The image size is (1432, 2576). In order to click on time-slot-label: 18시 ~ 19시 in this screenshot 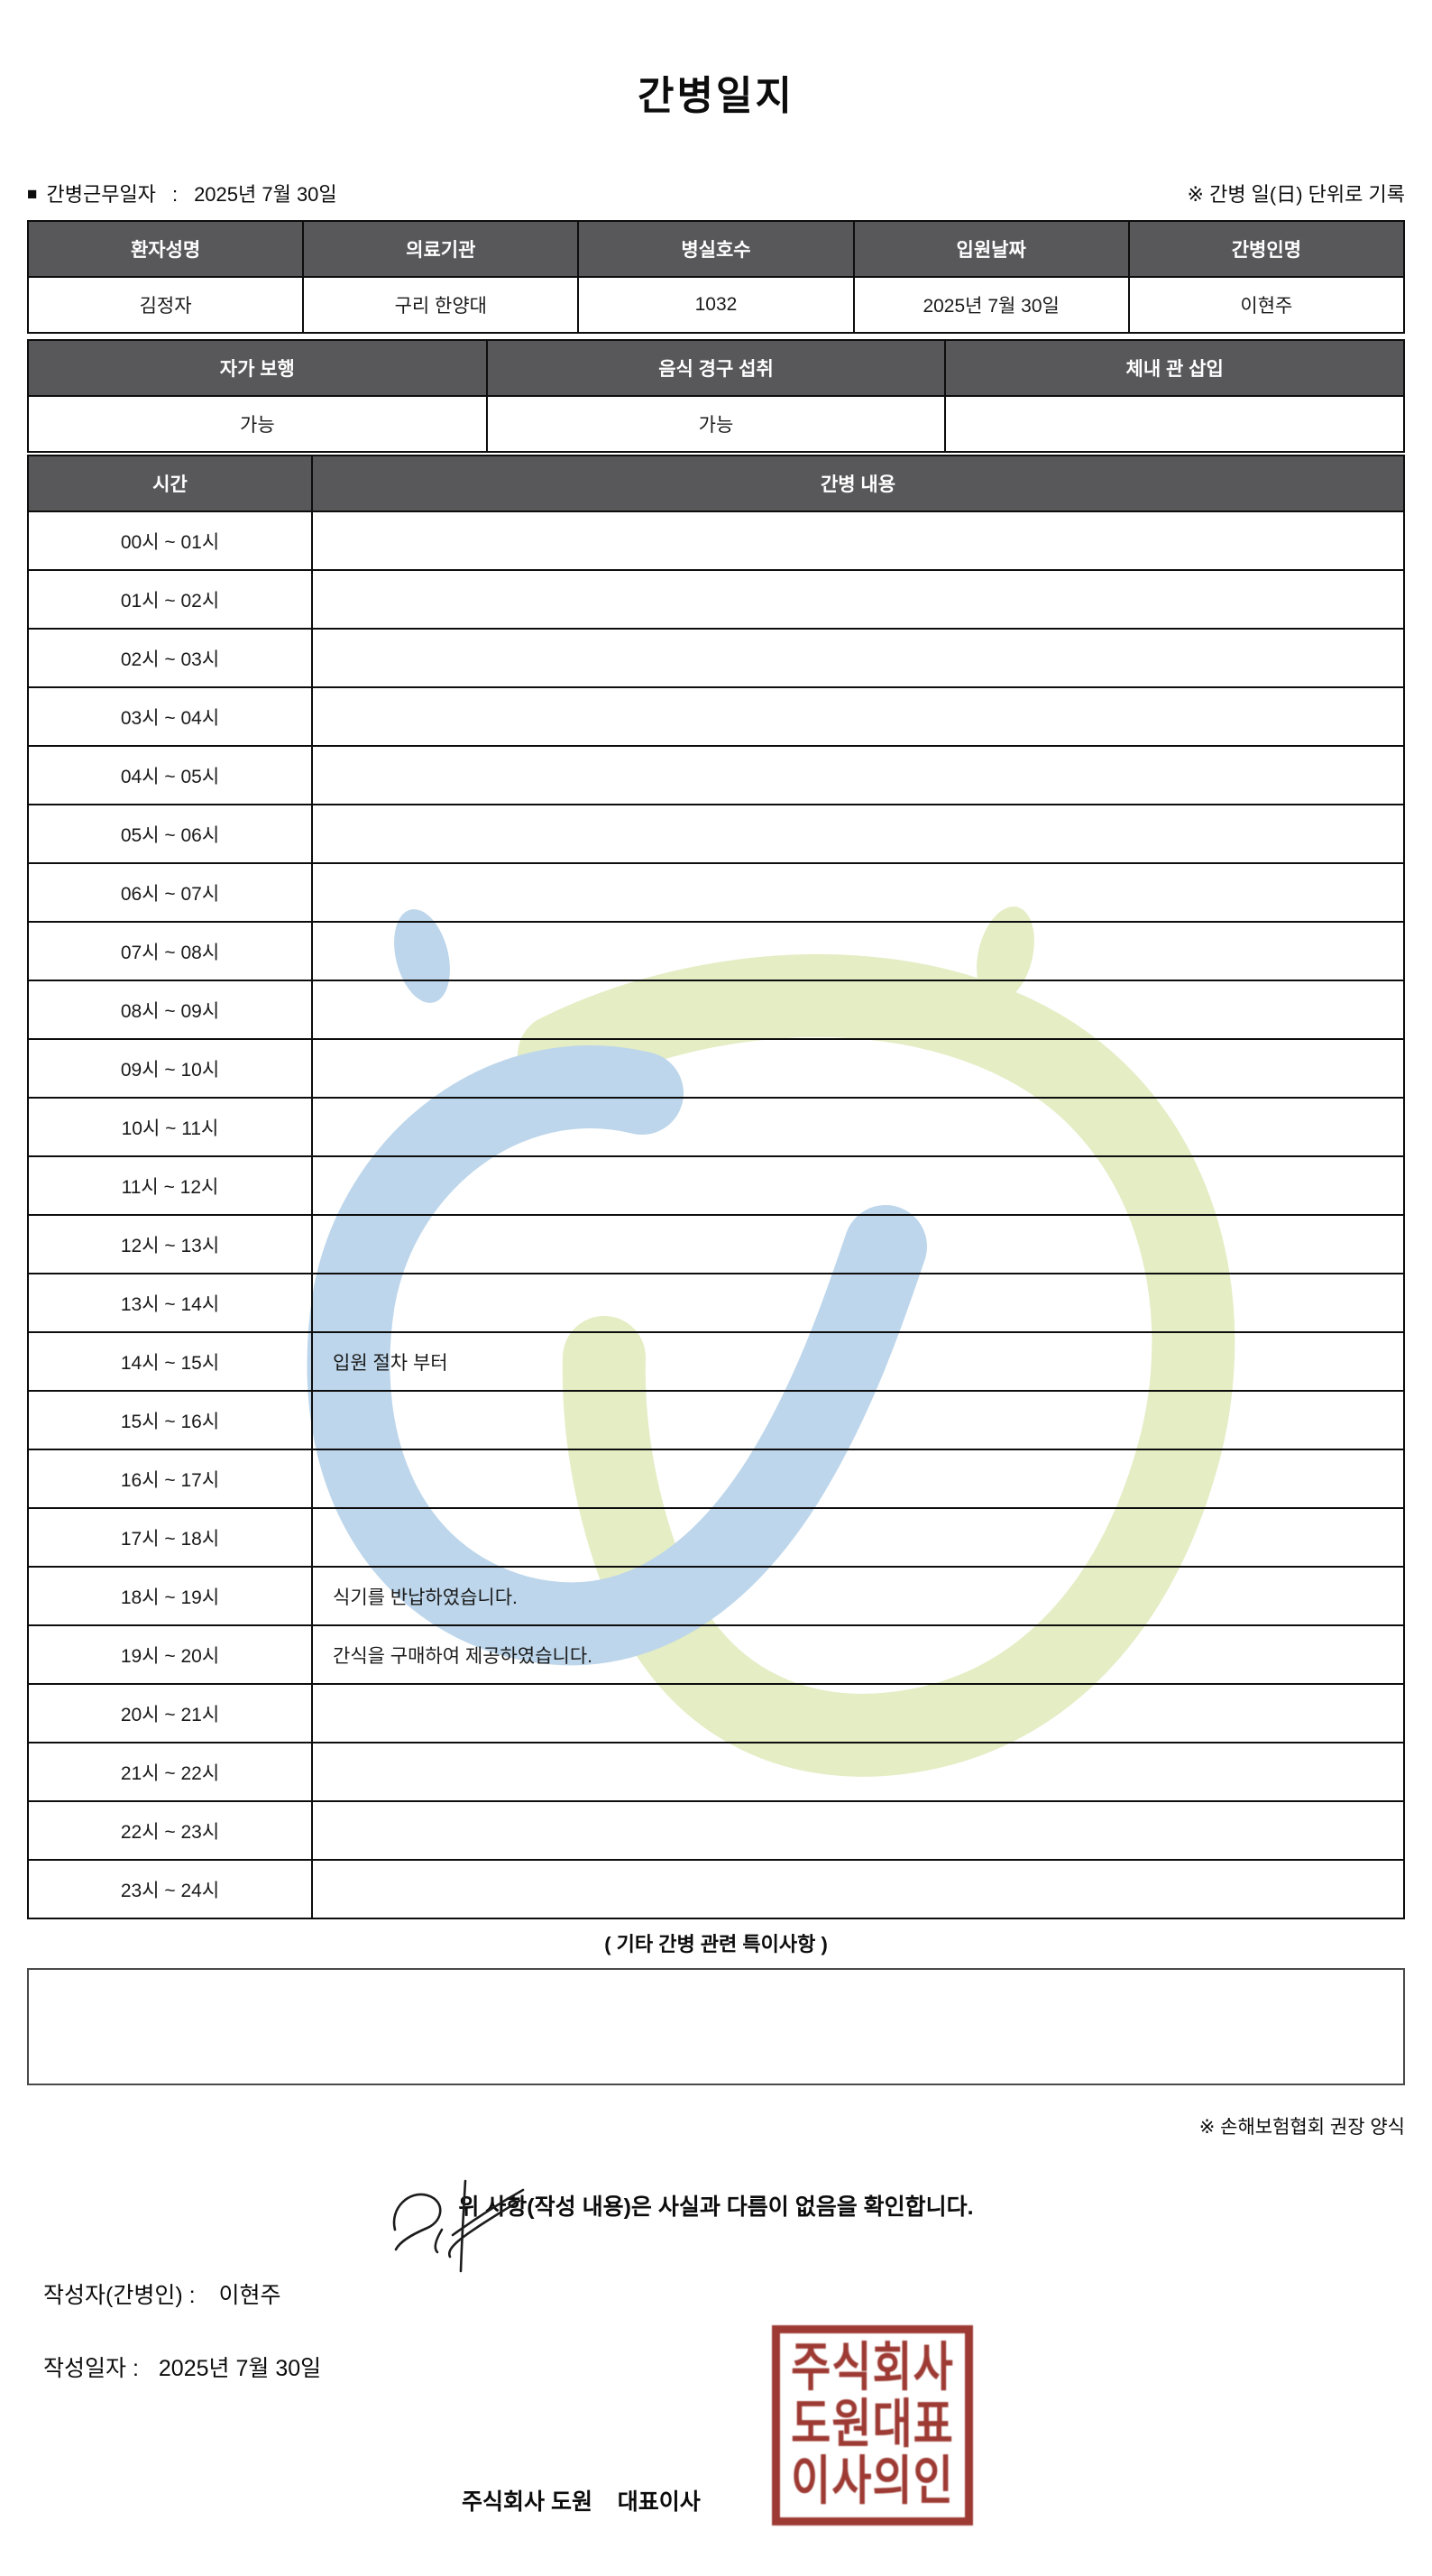, I will do `click(170, 1596)`.